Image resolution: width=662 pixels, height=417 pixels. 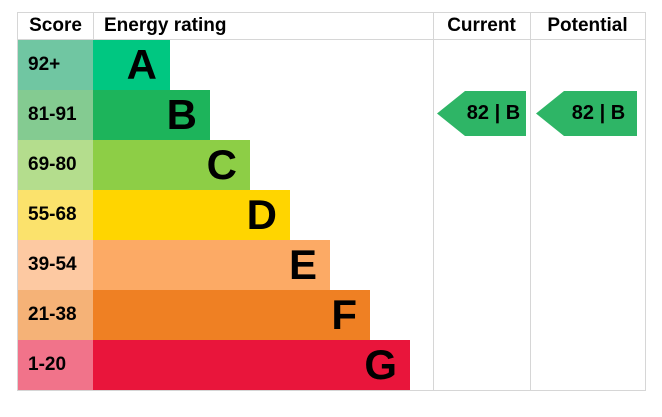 I want to click on band-bar: E, so click(x=211, y=265).